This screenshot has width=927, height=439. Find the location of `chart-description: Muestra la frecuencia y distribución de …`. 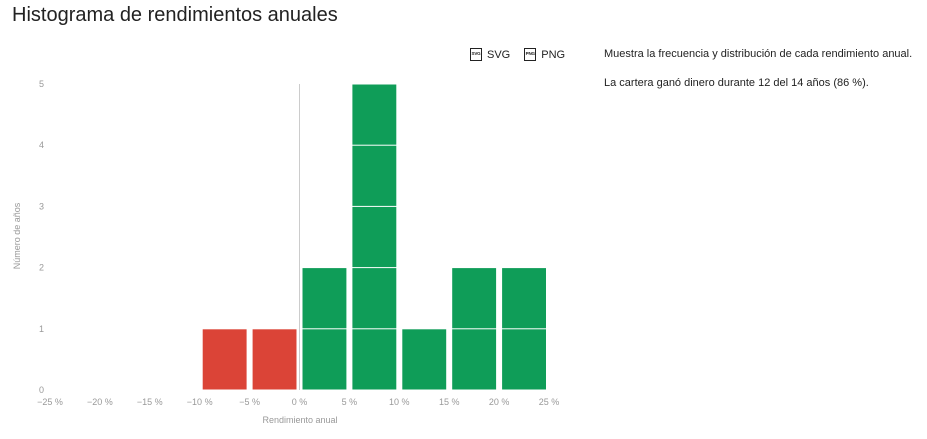

chart-description: Muestra la frecuencia y distribución de … is located at coordinates (758, 54).